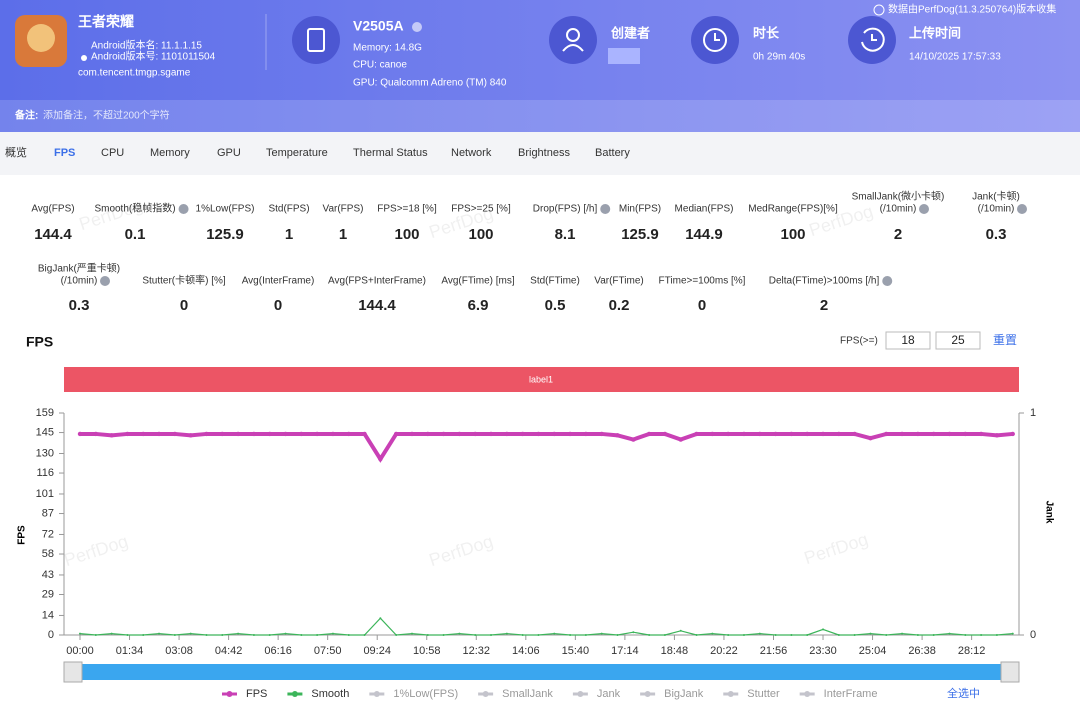 Image resolution: width=1080 pixels, height=711 pixels. I want to click on y-tick-label: 116, so click(45, 473).